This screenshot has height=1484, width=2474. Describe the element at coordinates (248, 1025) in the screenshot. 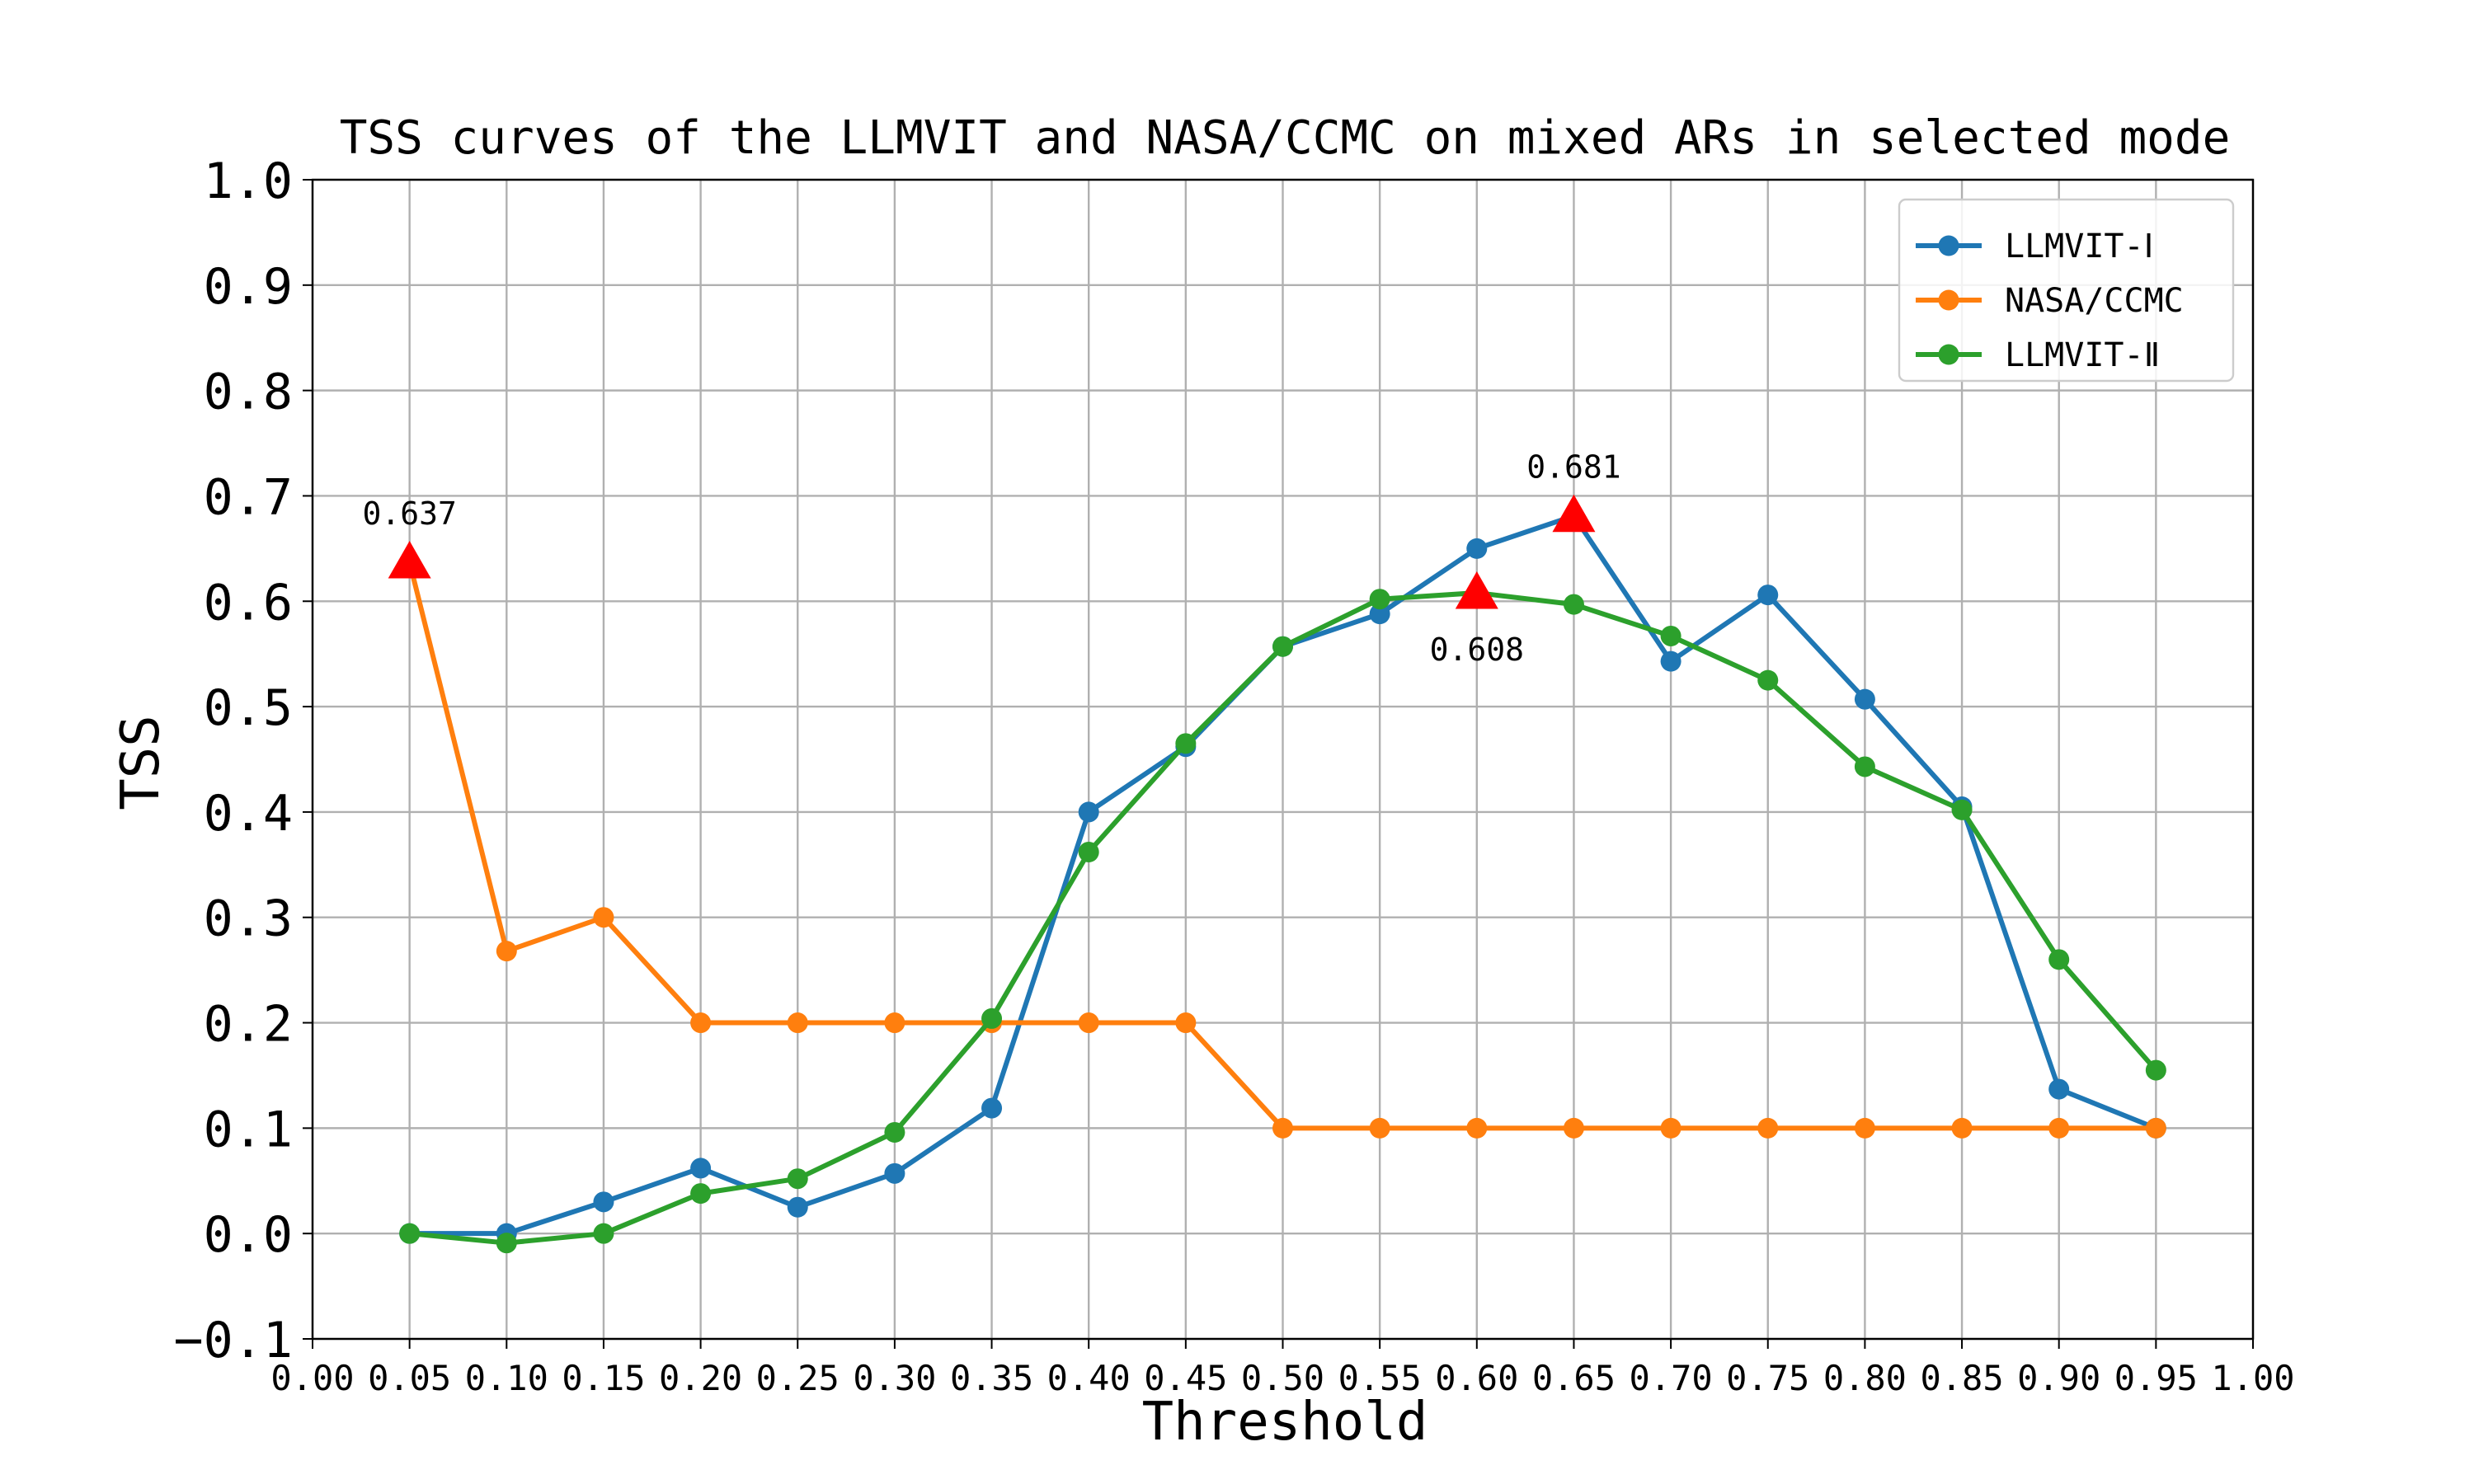

I see `y-tick-label: 0.2` at that location.